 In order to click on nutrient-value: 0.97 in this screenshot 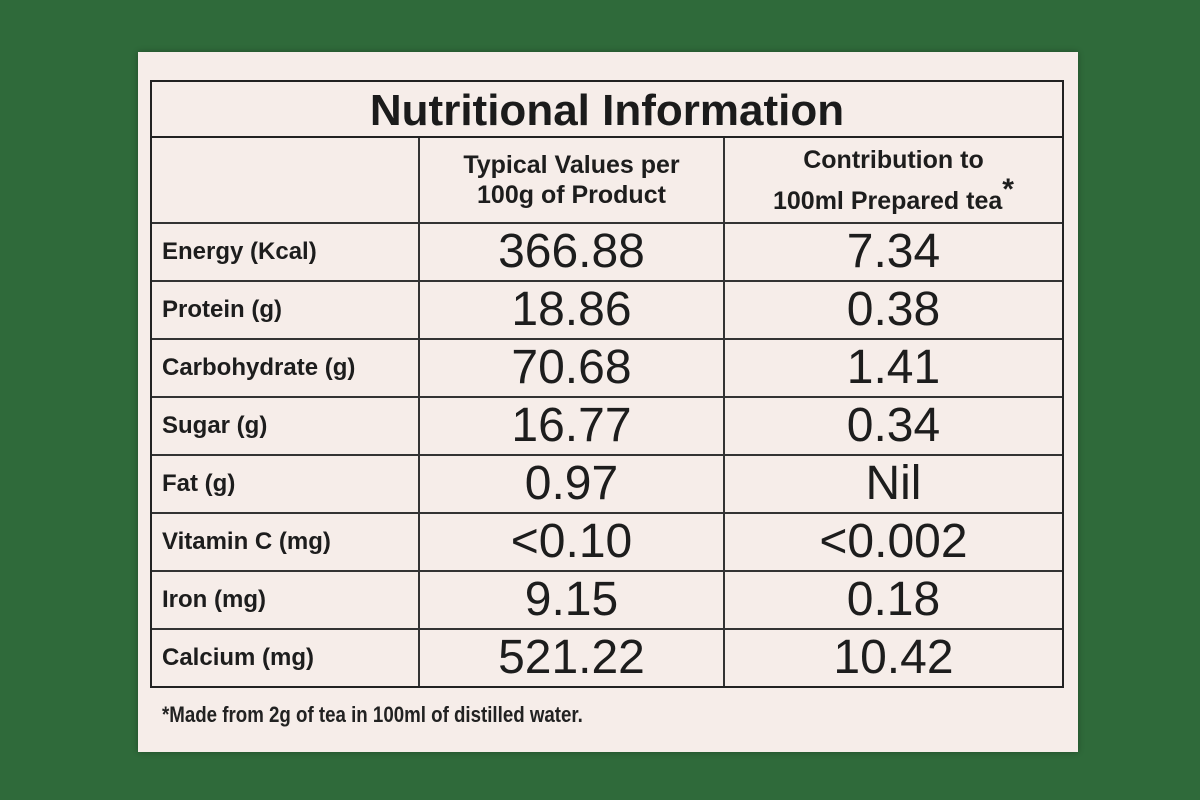, I will do `click(571, 484)`.